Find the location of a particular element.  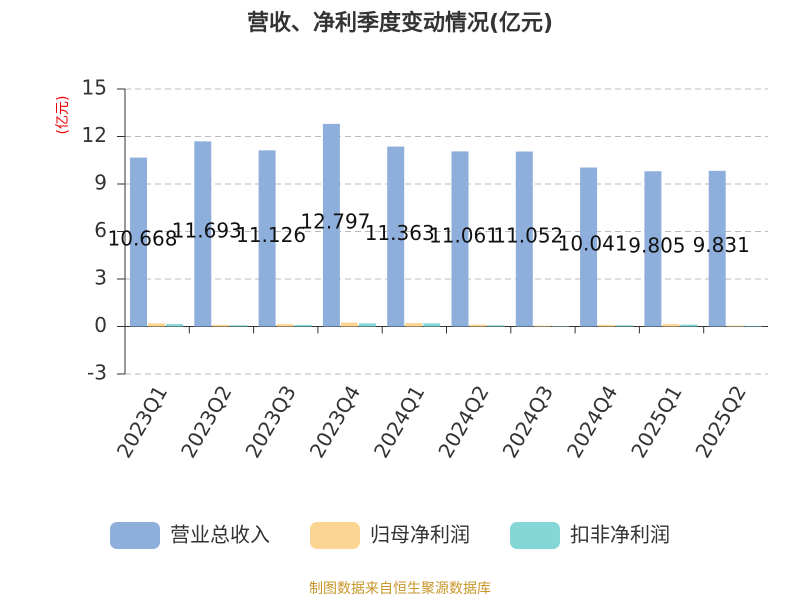

chart-title: 营收、净利季度变动情况(亿元) is located at coordinates (400, 23).